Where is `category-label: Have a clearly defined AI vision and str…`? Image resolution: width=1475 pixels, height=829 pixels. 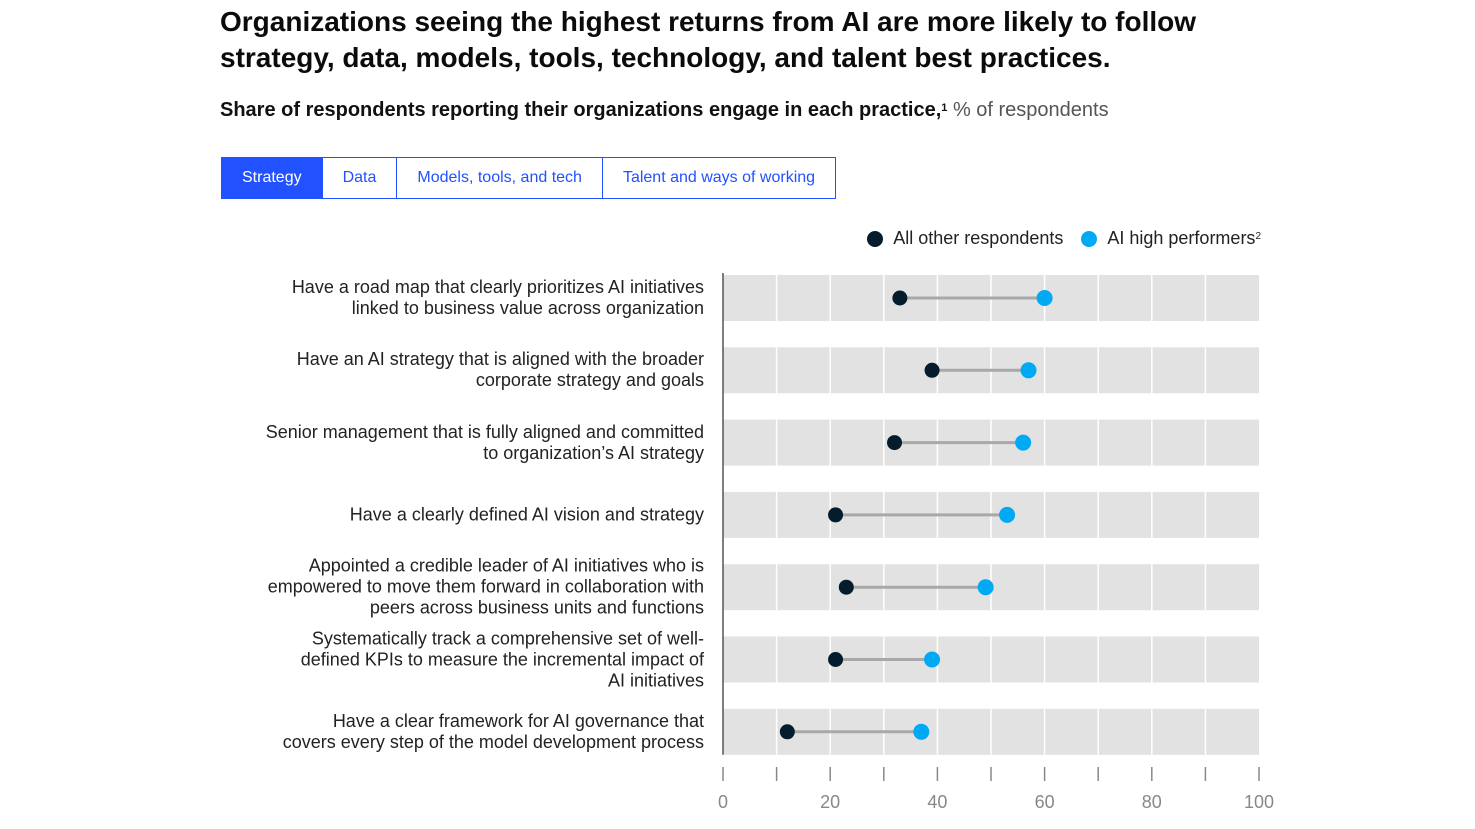
category-label: Have a clearly defined AI vision and str… is located at coordinates (526, 514).